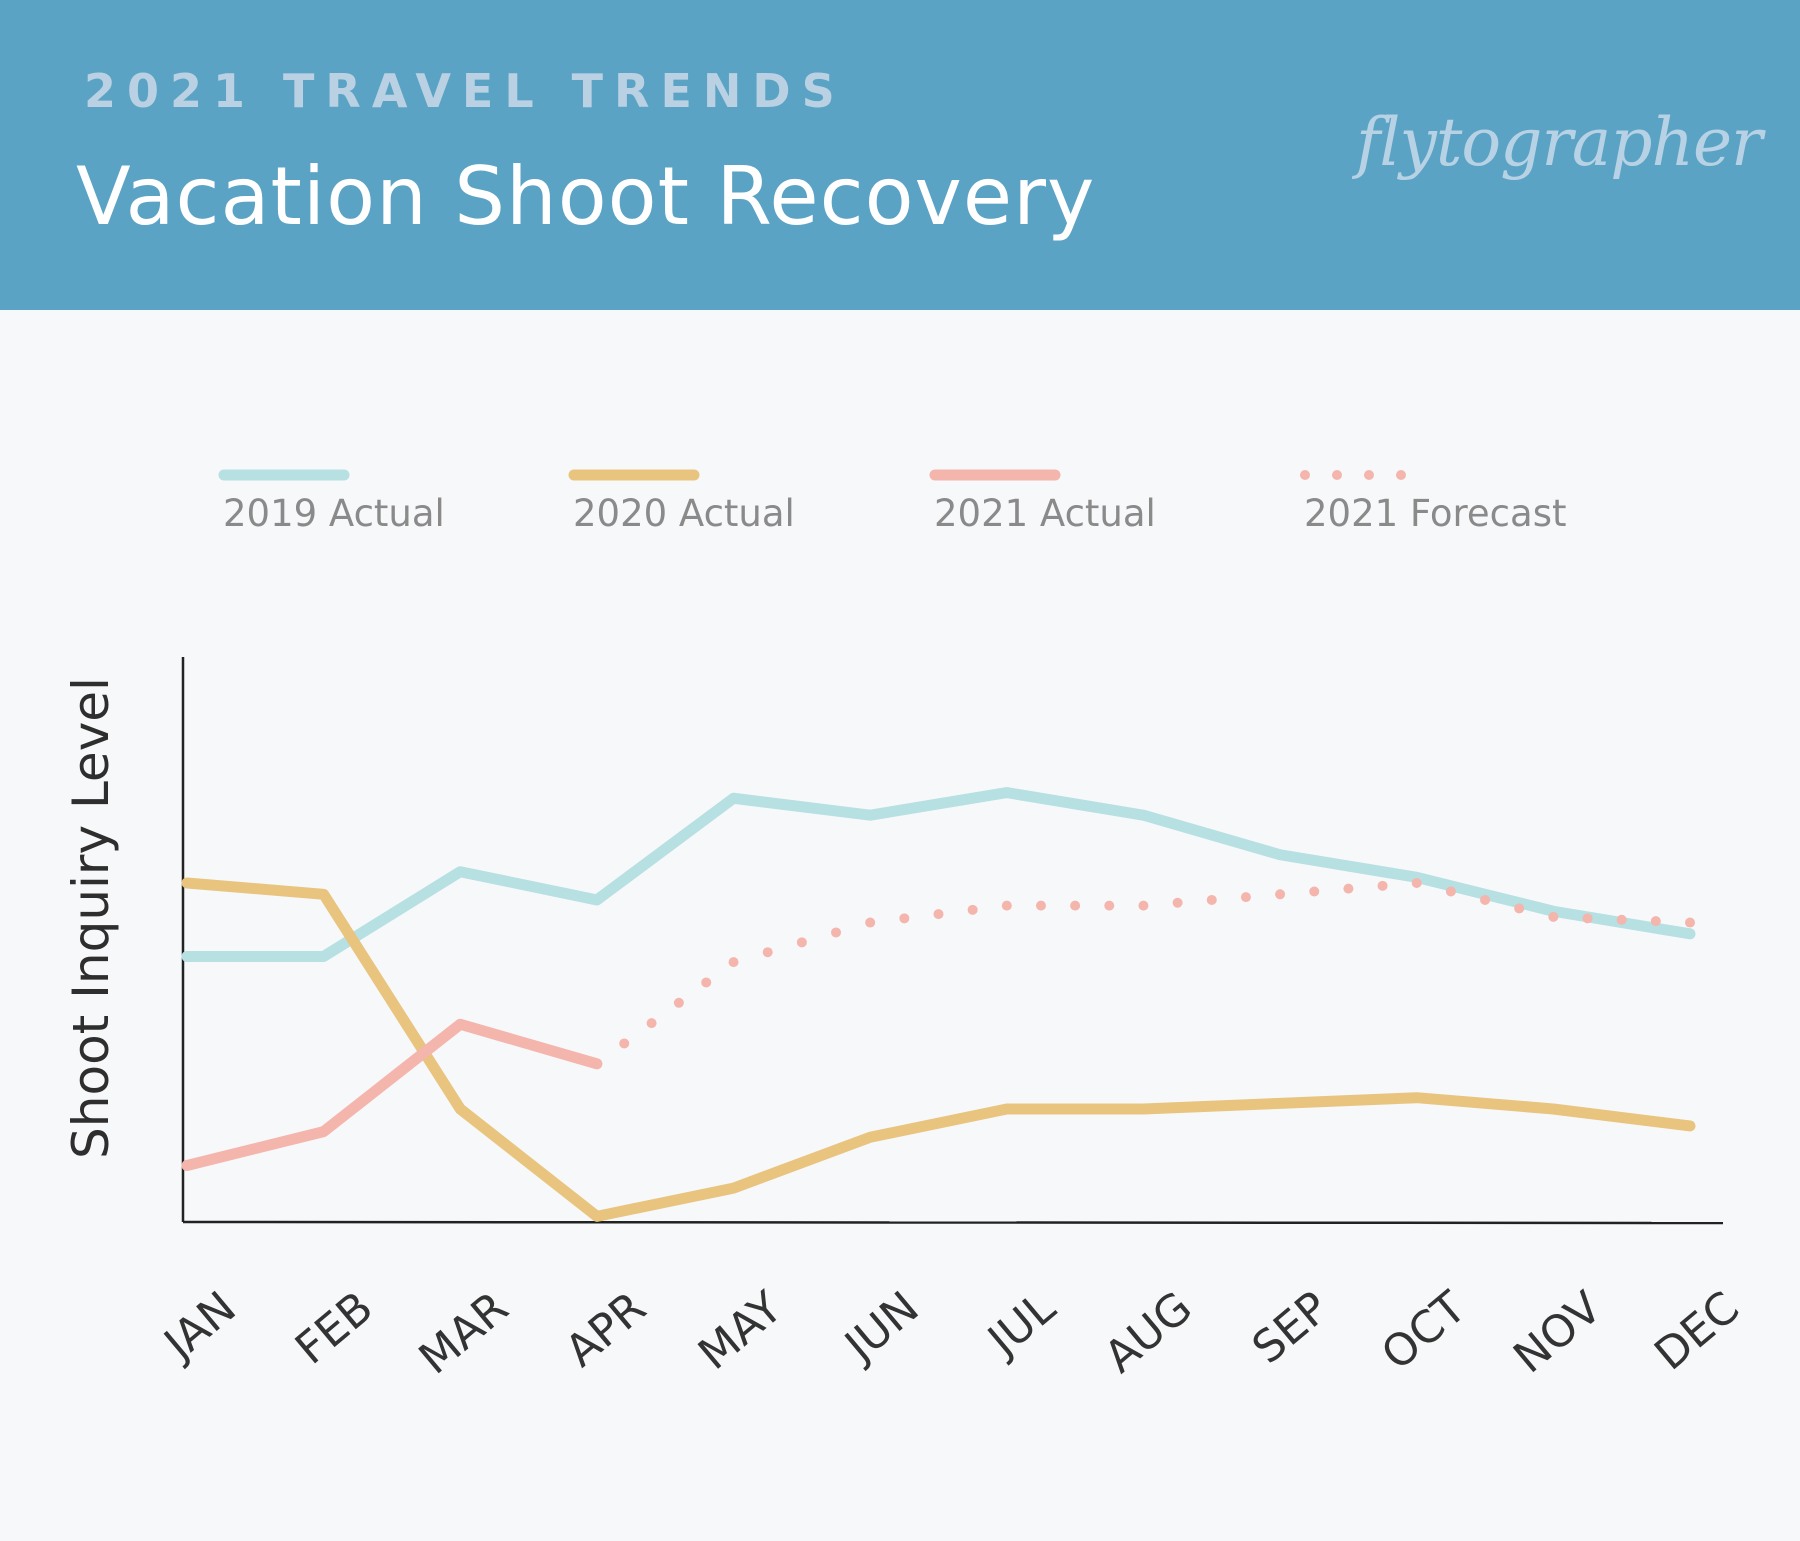 The image size is (1800, 1541). Describe the element at coordinates (1435, 513) in the screenshot. I see `legend-label-2021-forecast: 2021 Forecast` at that location.